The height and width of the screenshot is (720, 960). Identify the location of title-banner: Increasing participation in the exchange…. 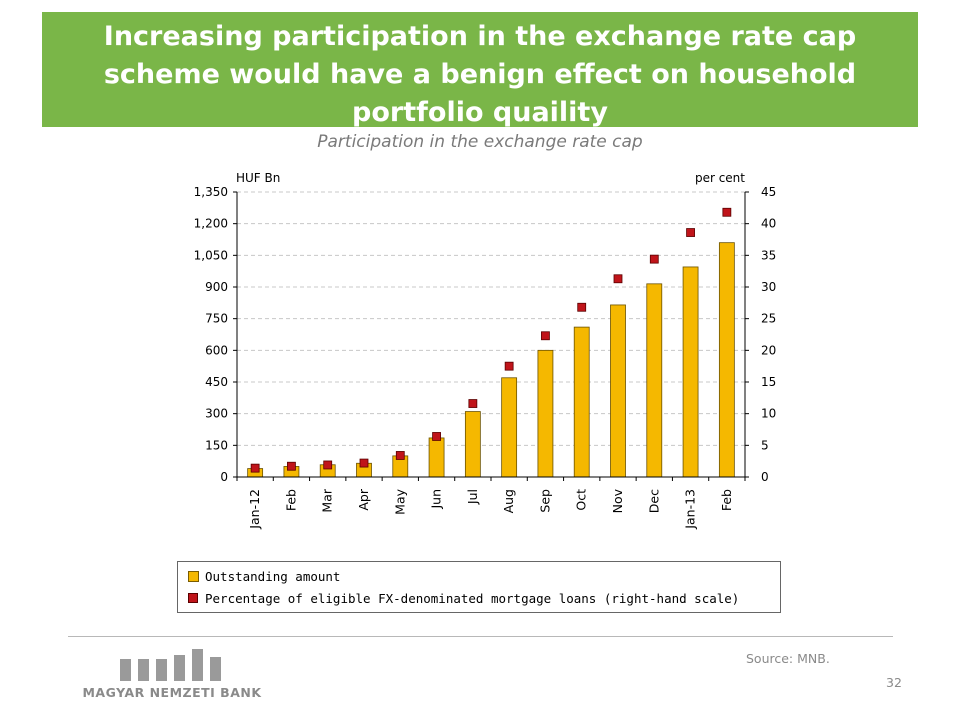
(480, 69).